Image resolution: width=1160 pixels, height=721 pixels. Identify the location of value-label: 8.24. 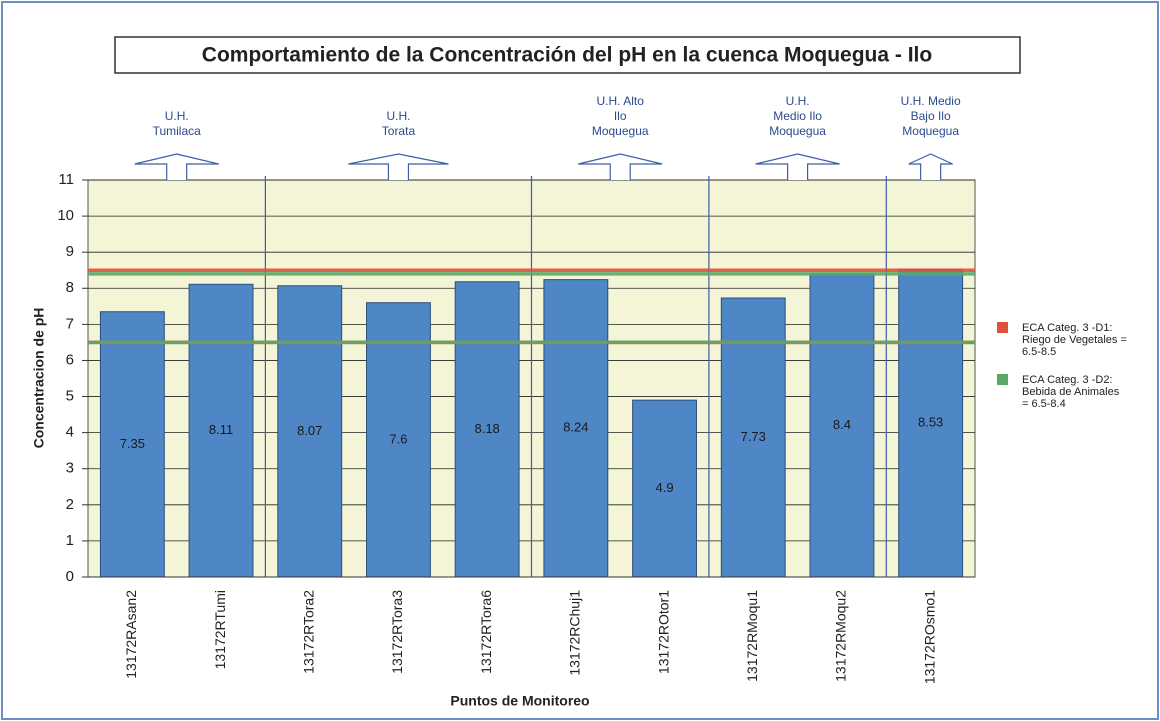
(575, 427).